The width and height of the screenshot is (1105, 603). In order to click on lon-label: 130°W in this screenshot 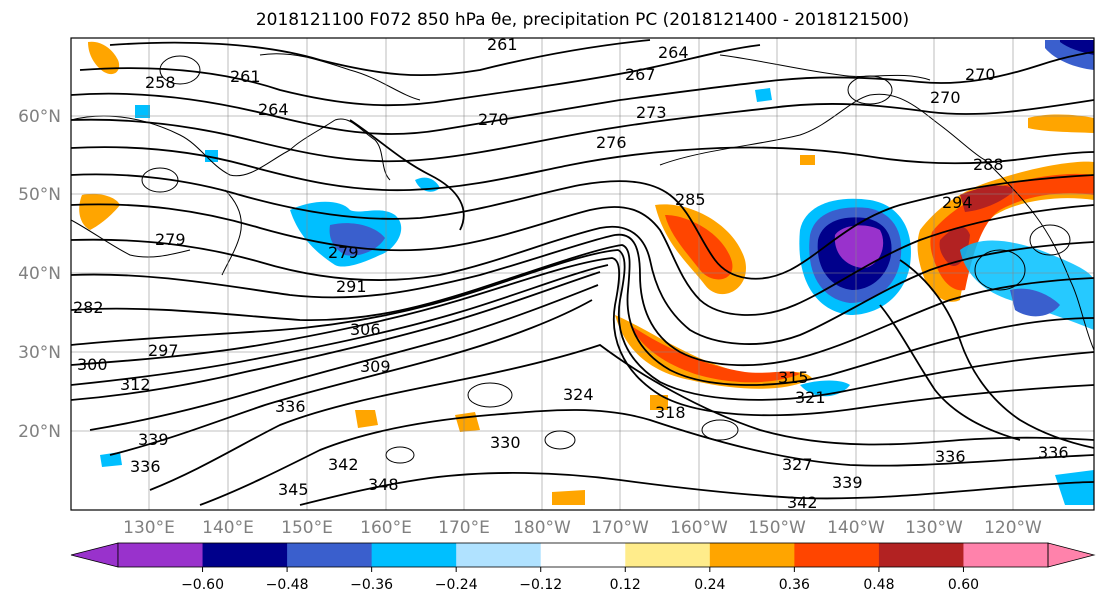, I will do `click(934, 528)`.